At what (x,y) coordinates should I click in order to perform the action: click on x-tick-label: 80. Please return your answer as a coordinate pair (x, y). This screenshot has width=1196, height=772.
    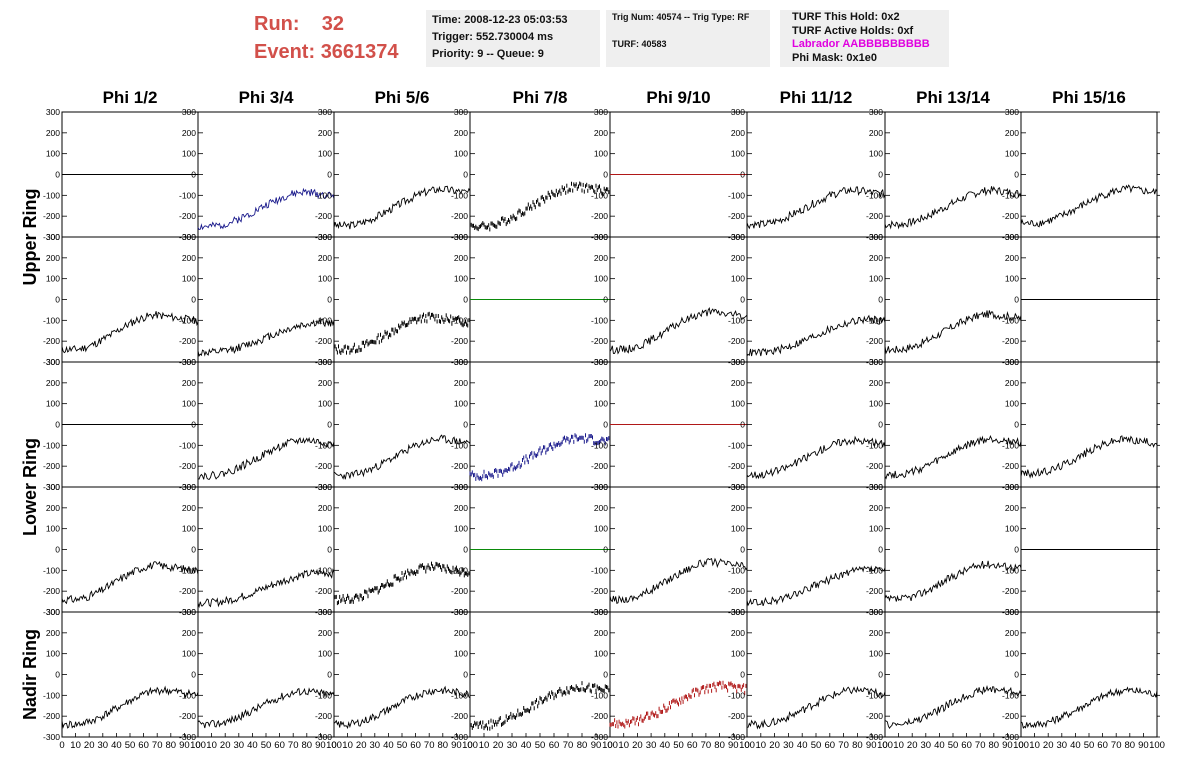
    Looking at the image, I should click on (994, 745).